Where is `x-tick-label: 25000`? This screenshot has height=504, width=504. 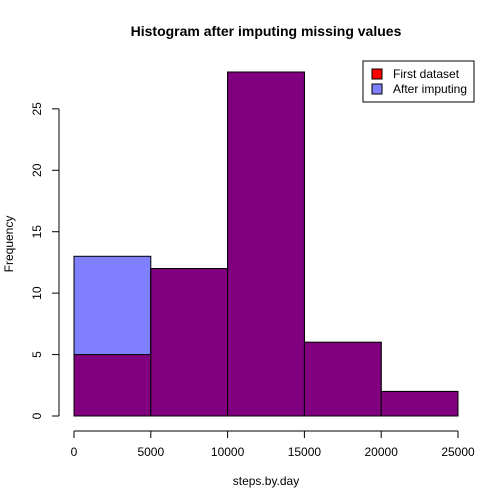
x-tick-label: 25000 is located at coordinates (458, 452).